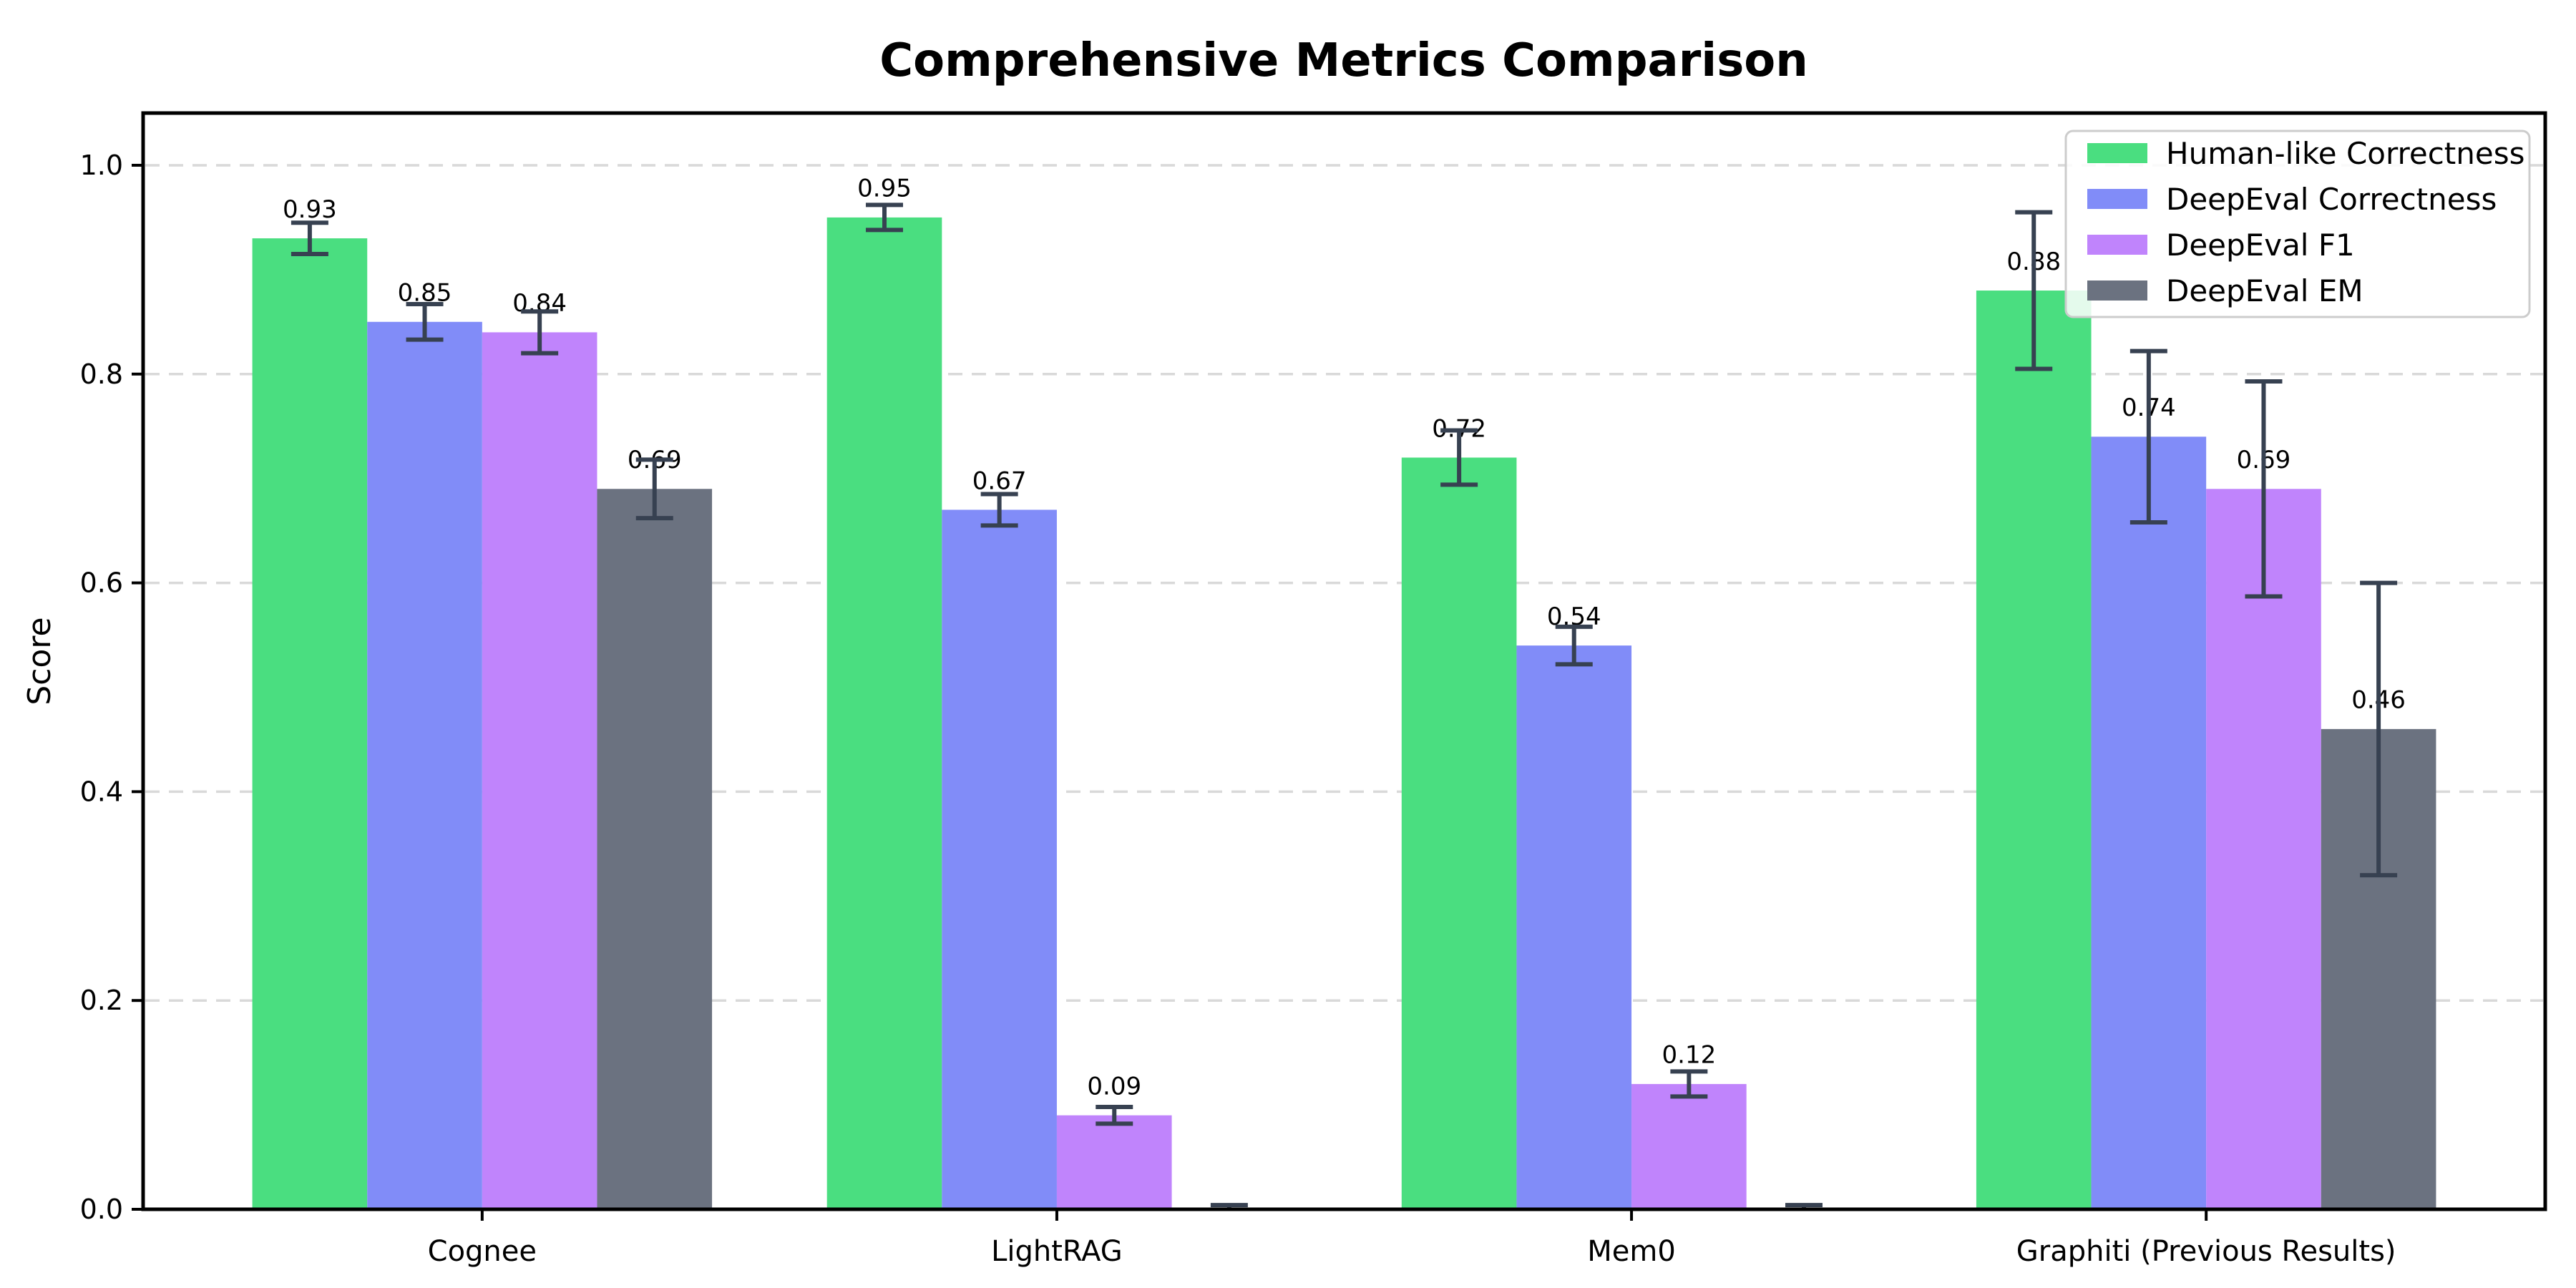 The image size is (2576, 1288). Describe the element at coordinates (1574, 927) in the screenshot. I see `bar-mem0-deepeval-correctness` at that location.